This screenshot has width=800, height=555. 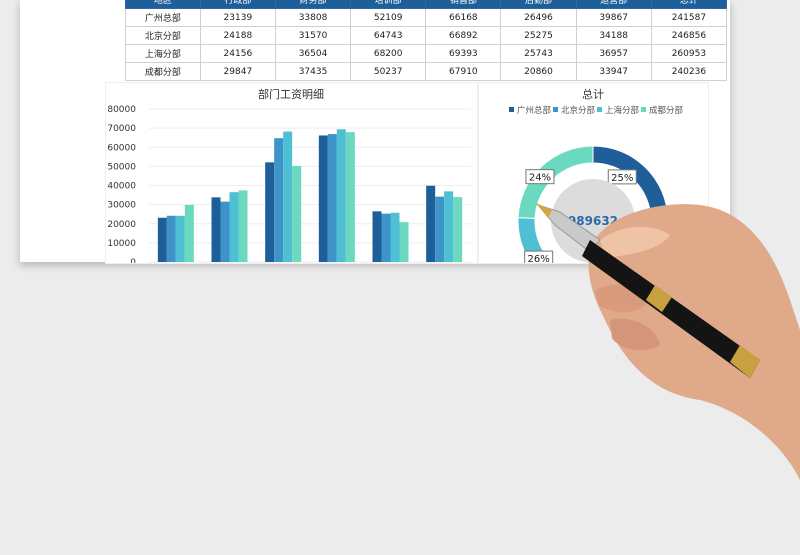 What do you see at coordinates (121, 129) in the screenshot?
I see `y-tick-label: 70000` at bounding box center [121, 129].